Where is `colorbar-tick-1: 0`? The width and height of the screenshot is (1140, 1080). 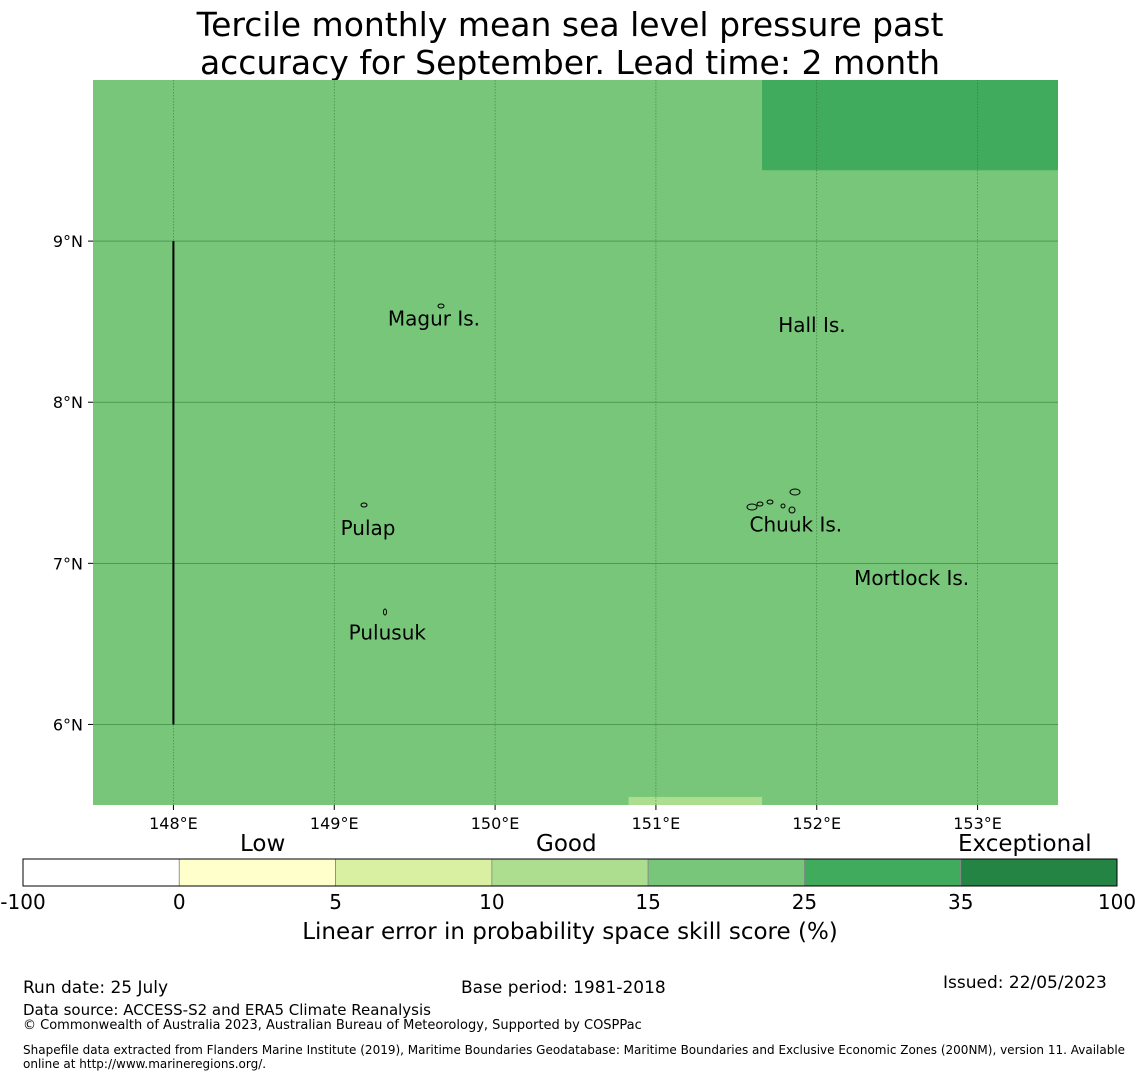 colorbar-tick-1: 0 is located at coordinates (179, 902).